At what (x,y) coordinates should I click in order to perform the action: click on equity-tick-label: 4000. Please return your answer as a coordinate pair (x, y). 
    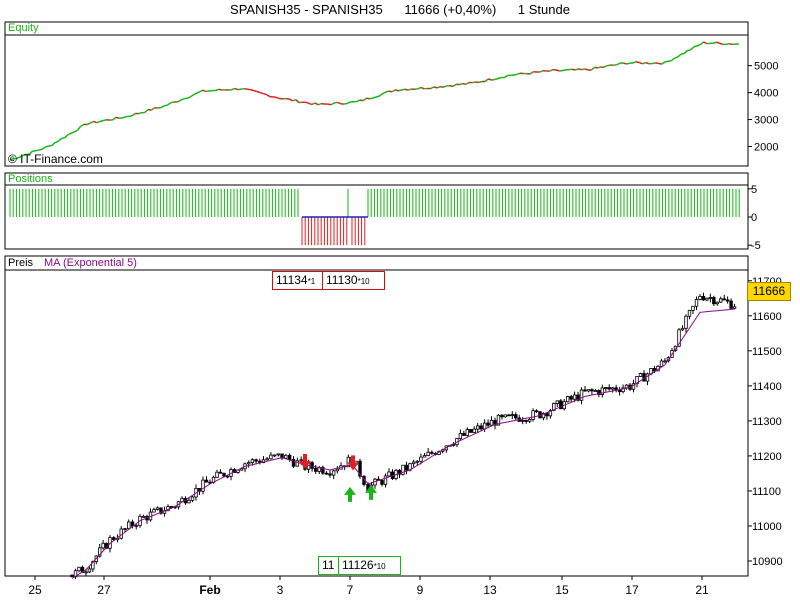
    Looking at the image, I should click on (766, 94).